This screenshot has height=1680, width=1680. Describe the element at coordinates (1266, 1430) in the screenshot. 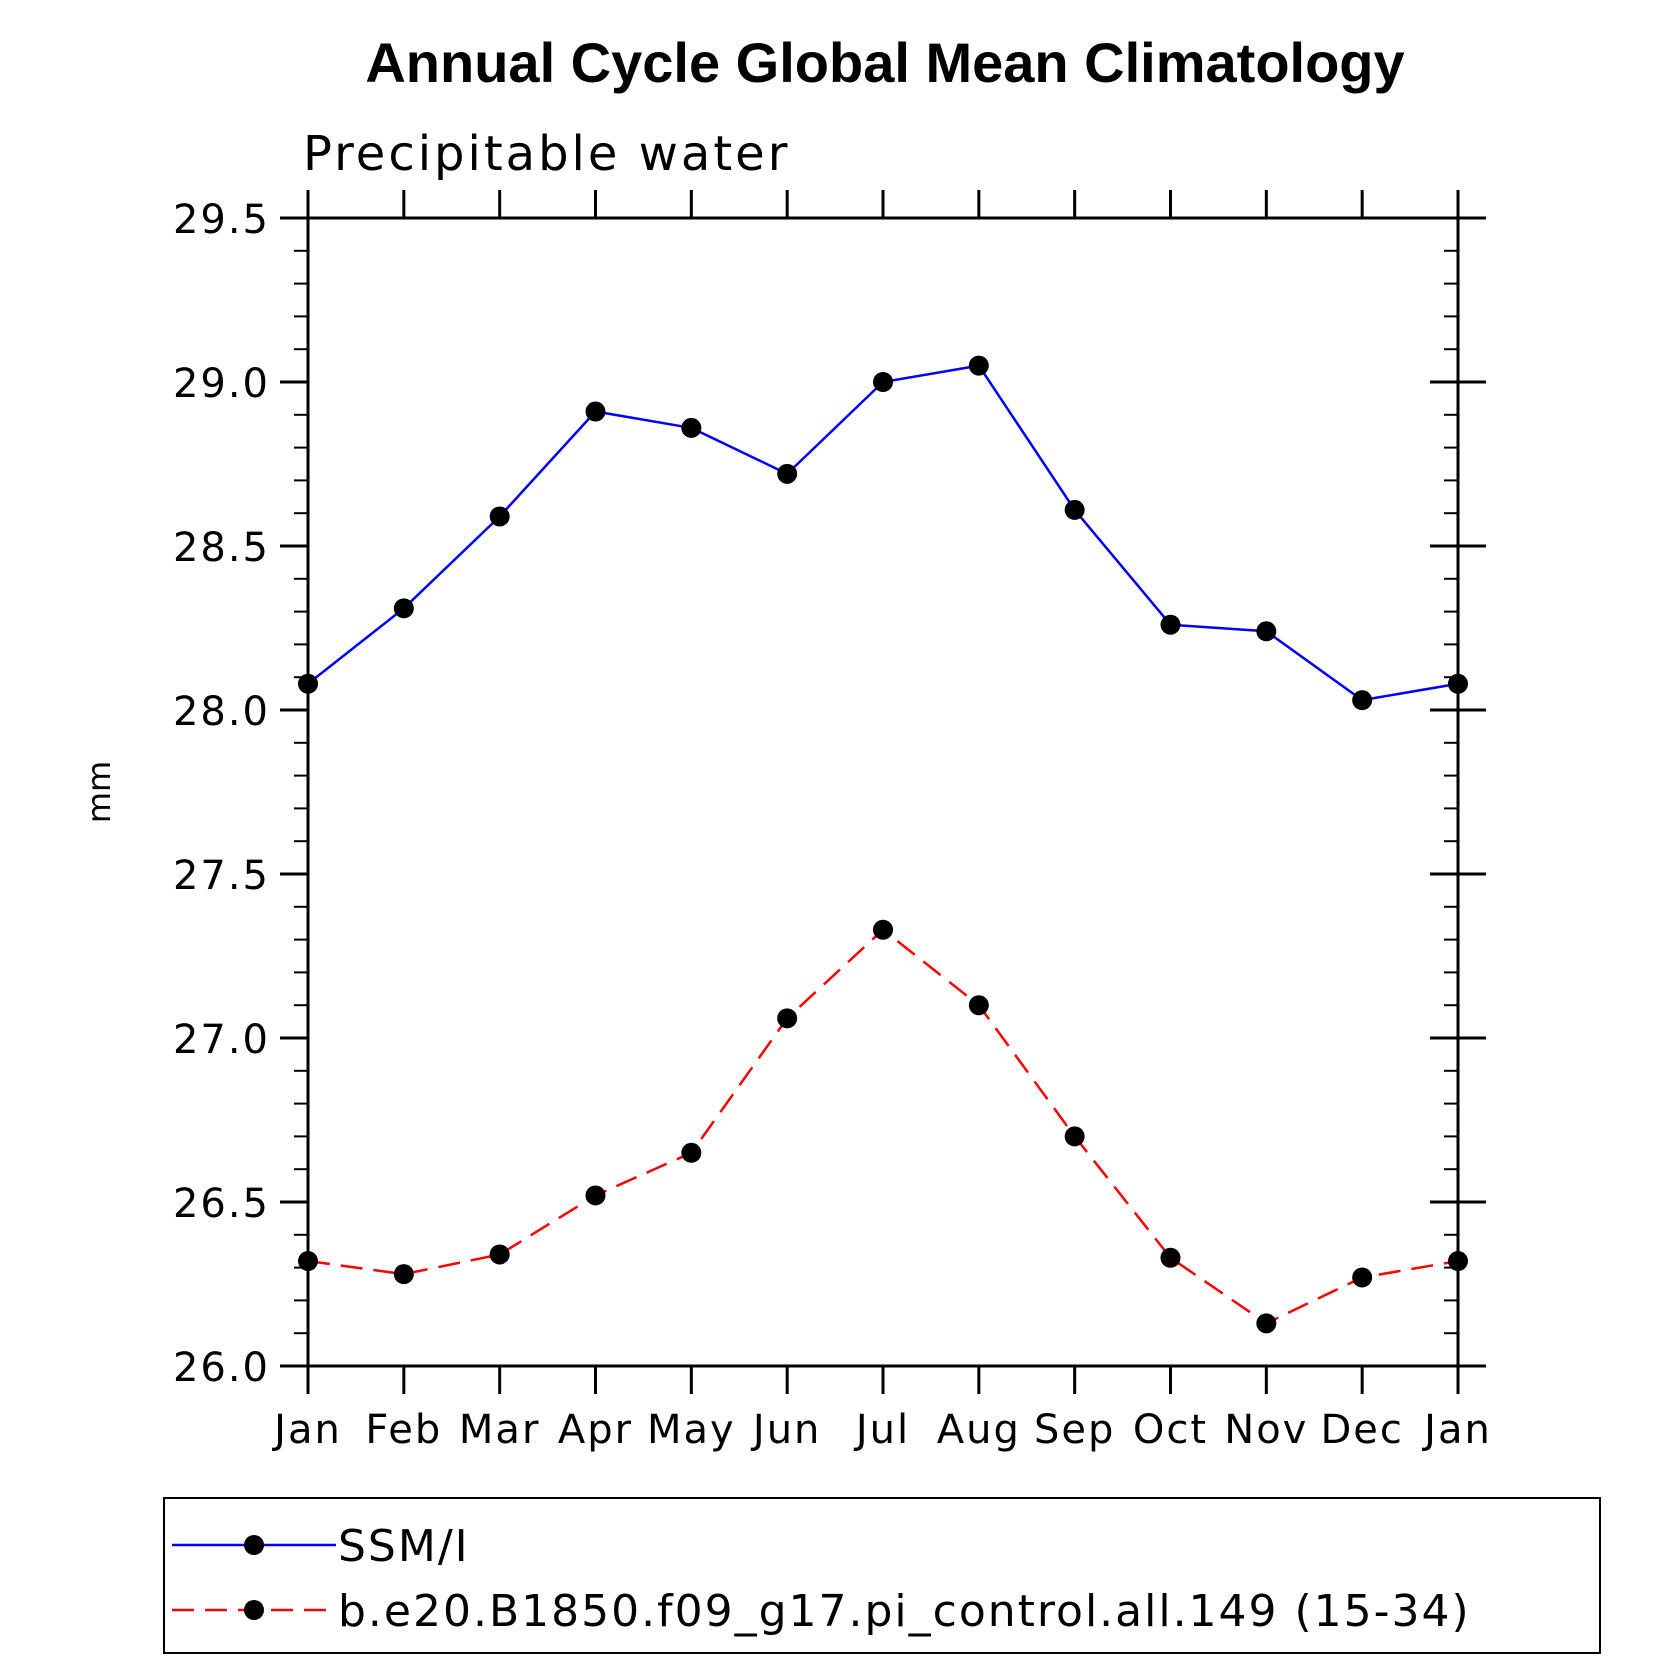

I see `x-tick-label: Nov` at that location.